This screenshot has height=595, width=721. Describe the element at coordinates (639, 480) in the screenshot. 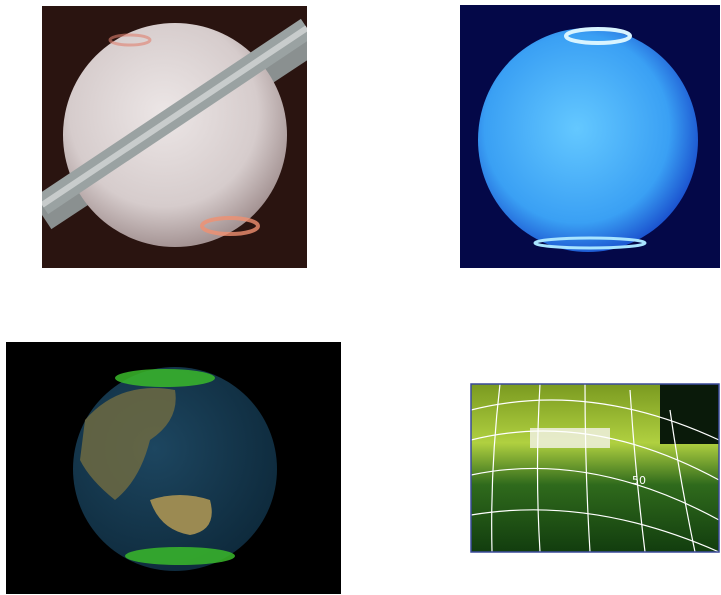

I see `grid-label: 50` at that location.